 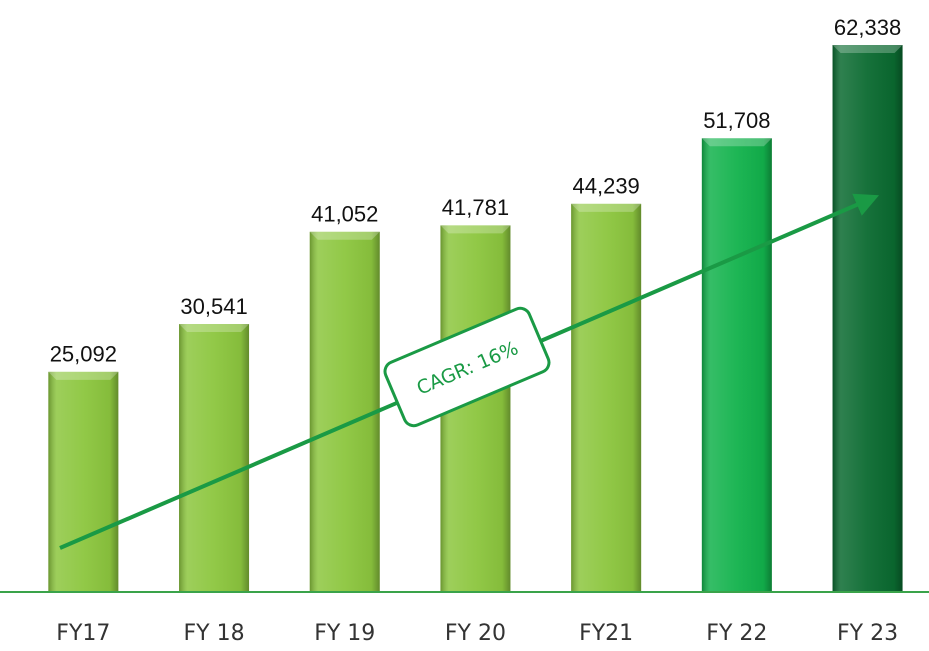 What do you see at coordinates (83, 354) in the screenshot?
I see `value-label: 25,092` at bounding box center [83, 354].